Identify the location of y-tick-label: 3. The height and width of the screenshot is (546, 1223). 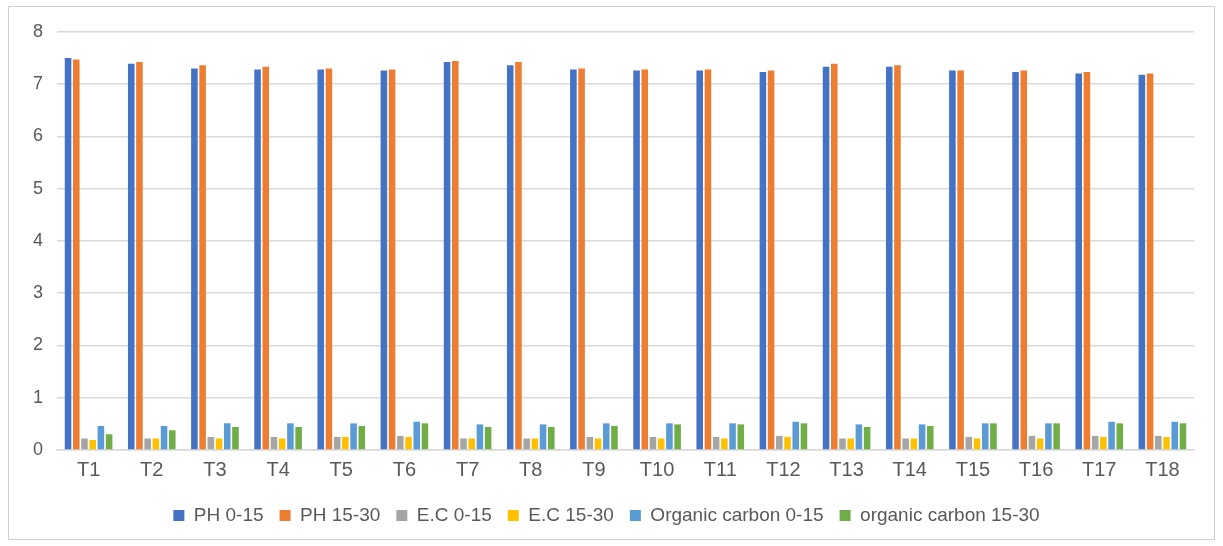
(38, 292).